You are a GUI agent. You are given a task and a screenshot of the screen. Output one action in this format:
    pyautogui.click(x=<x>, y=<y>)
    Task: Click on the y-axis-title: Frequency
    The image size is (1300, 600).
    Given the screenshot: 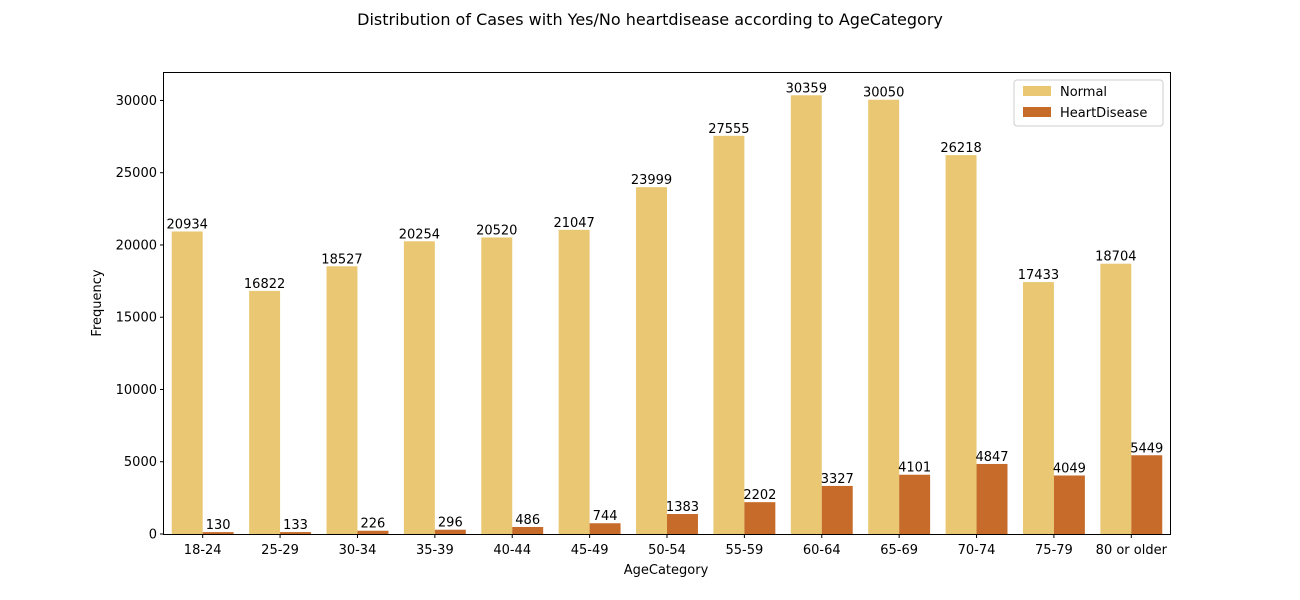 What is the action you would take?
    pyautogui.click(x=97, y=302)
    